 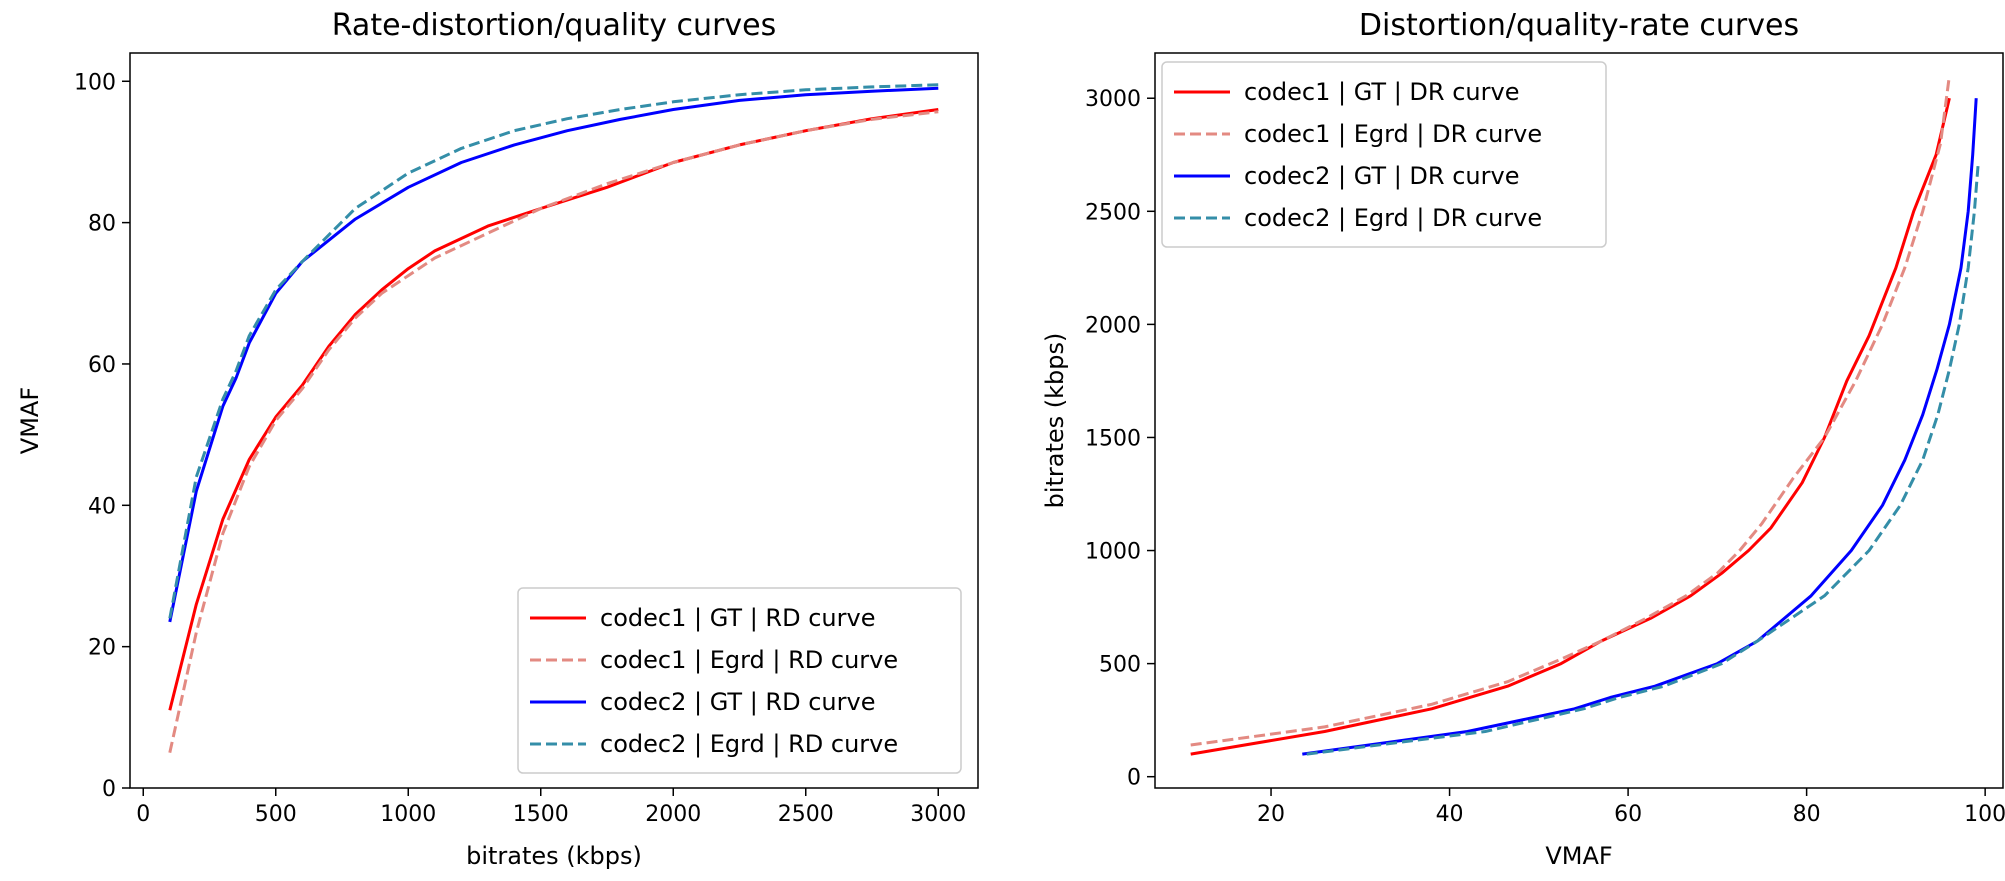 I want to click on chart-title: Distortion/quality-rate curves, so click(x=1579, y=25).